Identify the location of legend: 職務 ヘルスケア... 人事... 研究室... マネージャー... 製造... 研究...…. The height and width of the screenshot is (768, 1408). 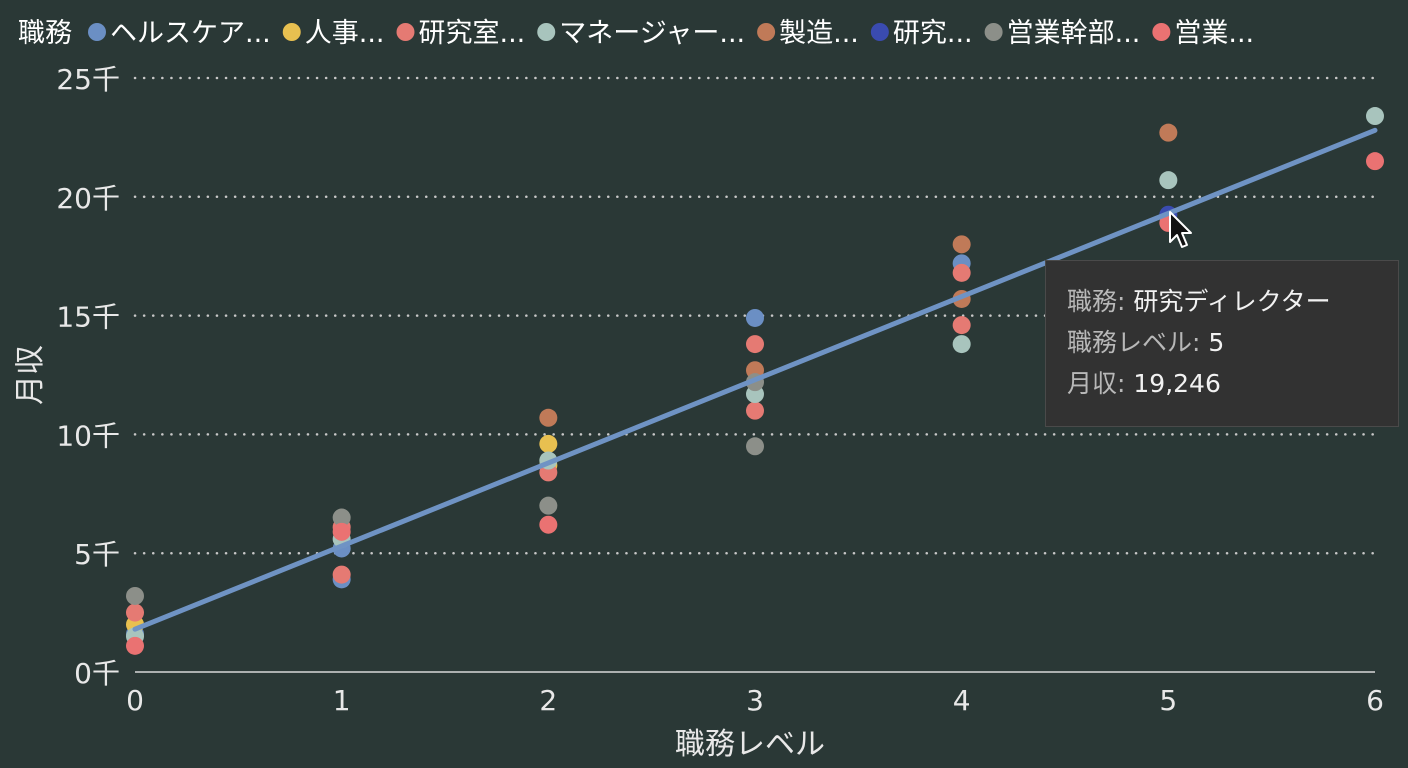
(636, 33).